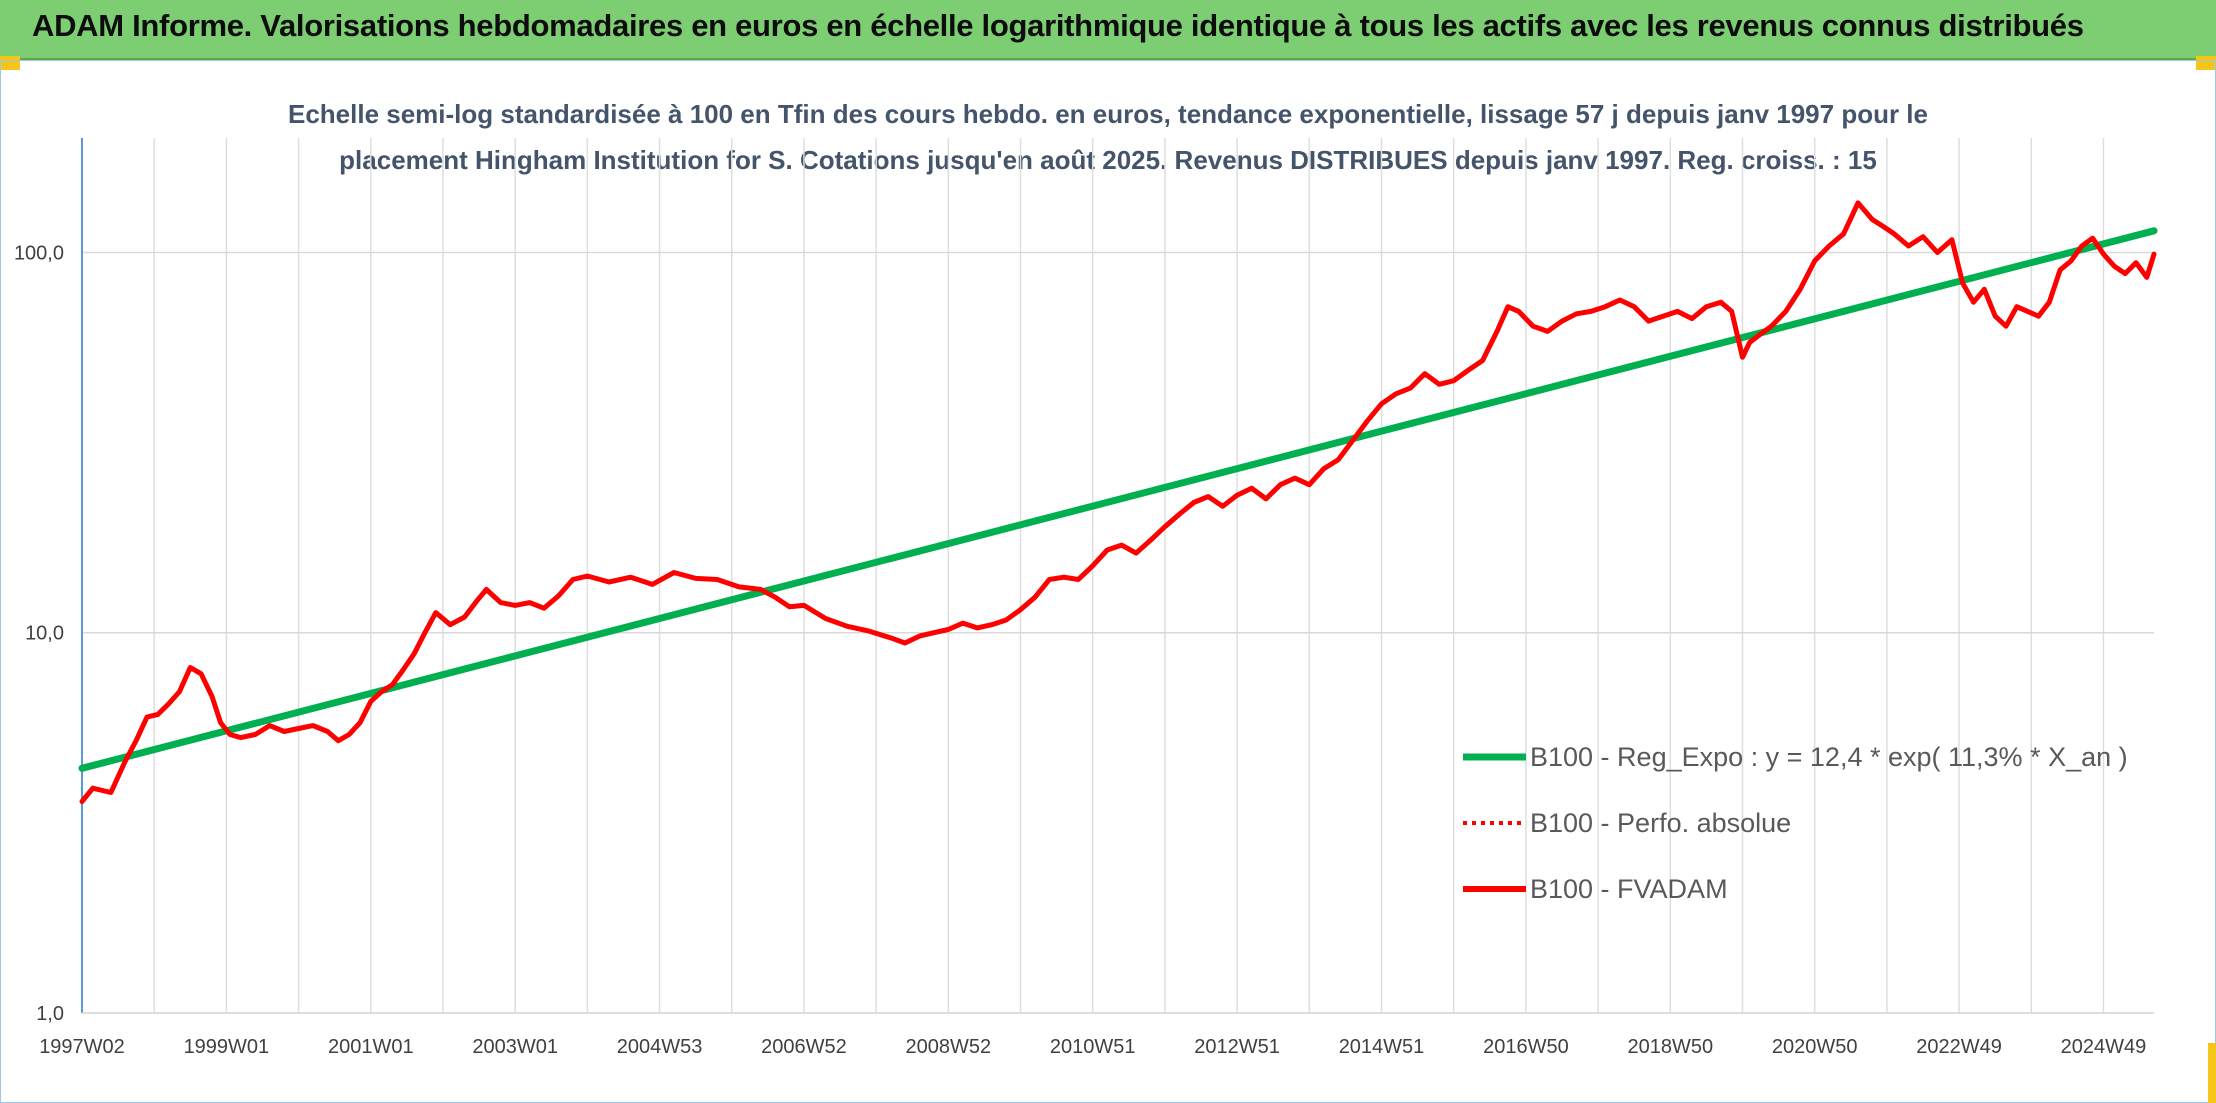 This screenshot has height=1103, width=2216. Describe the element at coordinates (82, 1047) in the screenshot. I see `x-tick-label: 1997W02` at that location.